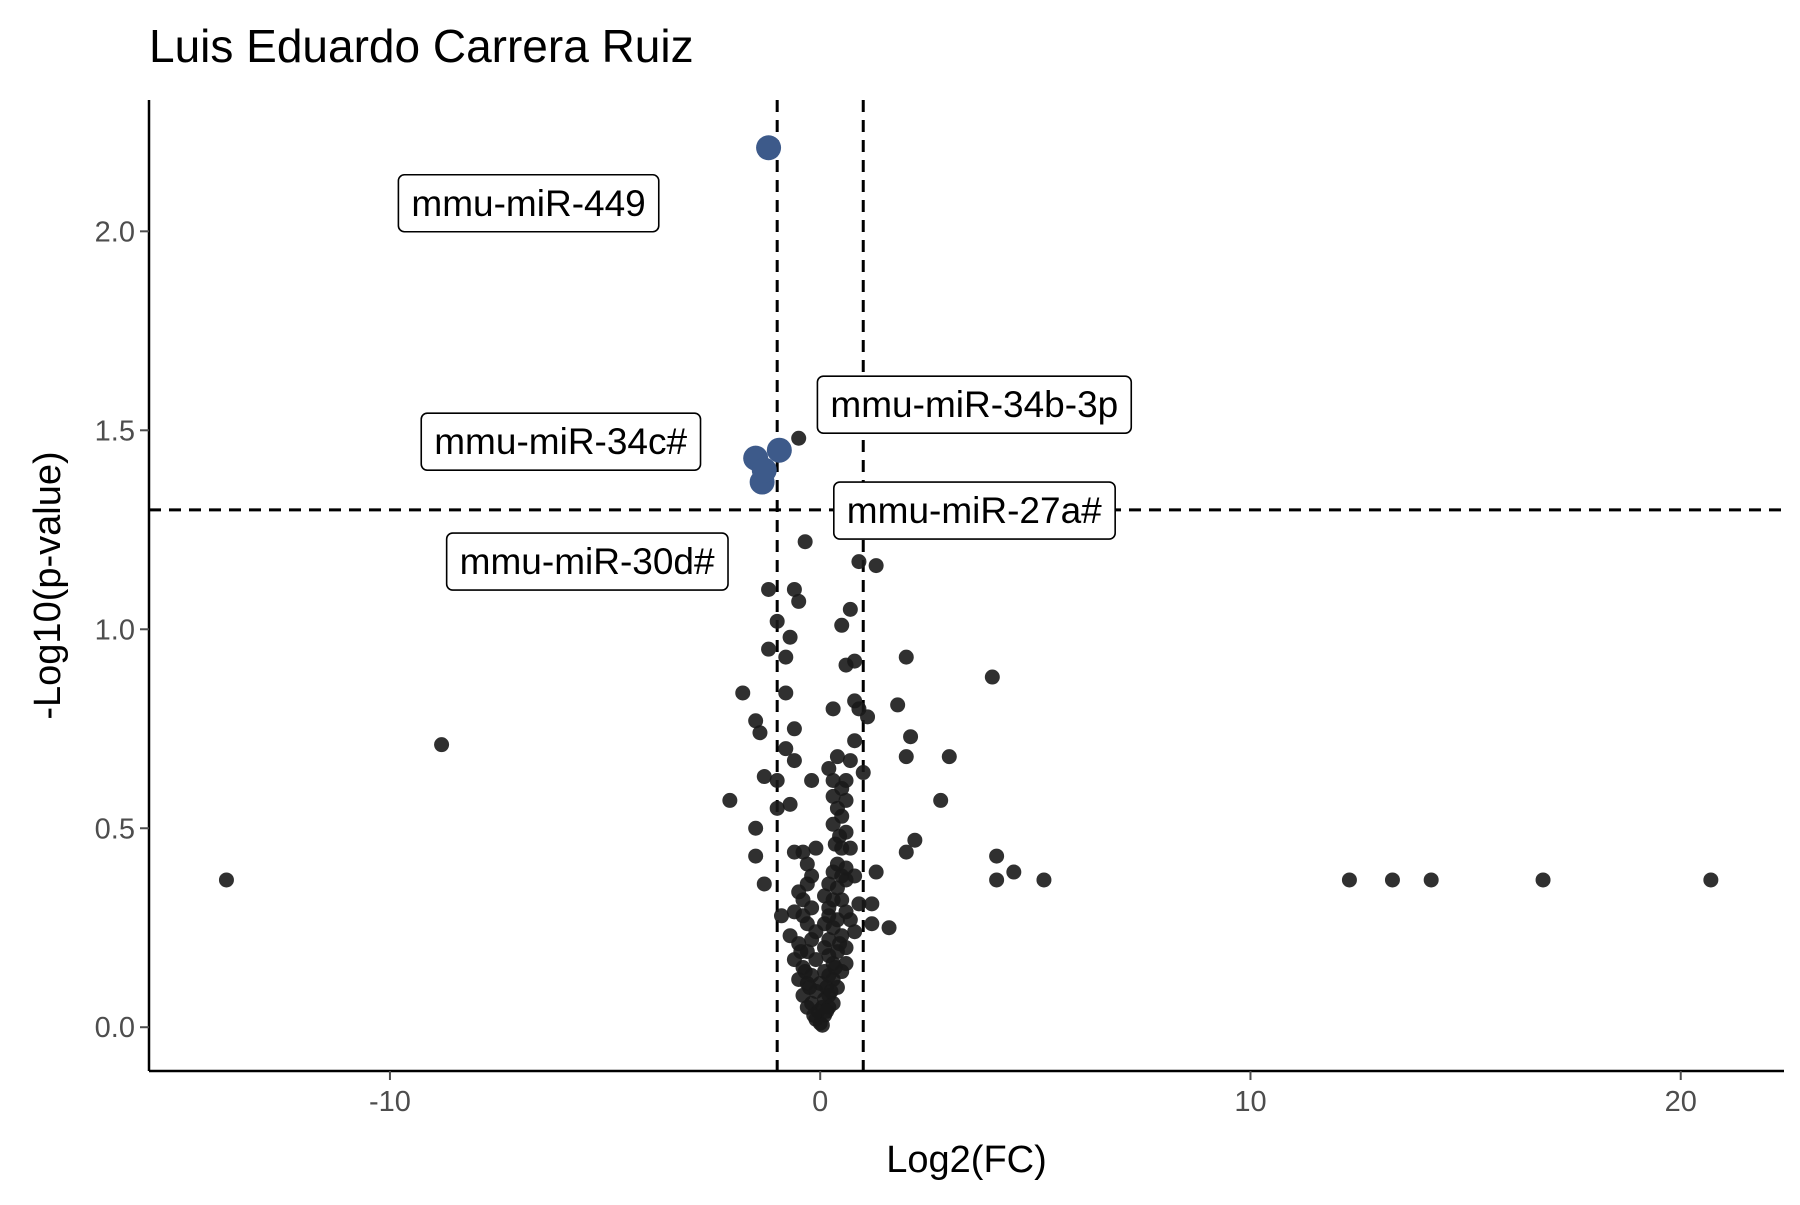  I want to click on y-tick-label: 0.5, so click(115, 829).